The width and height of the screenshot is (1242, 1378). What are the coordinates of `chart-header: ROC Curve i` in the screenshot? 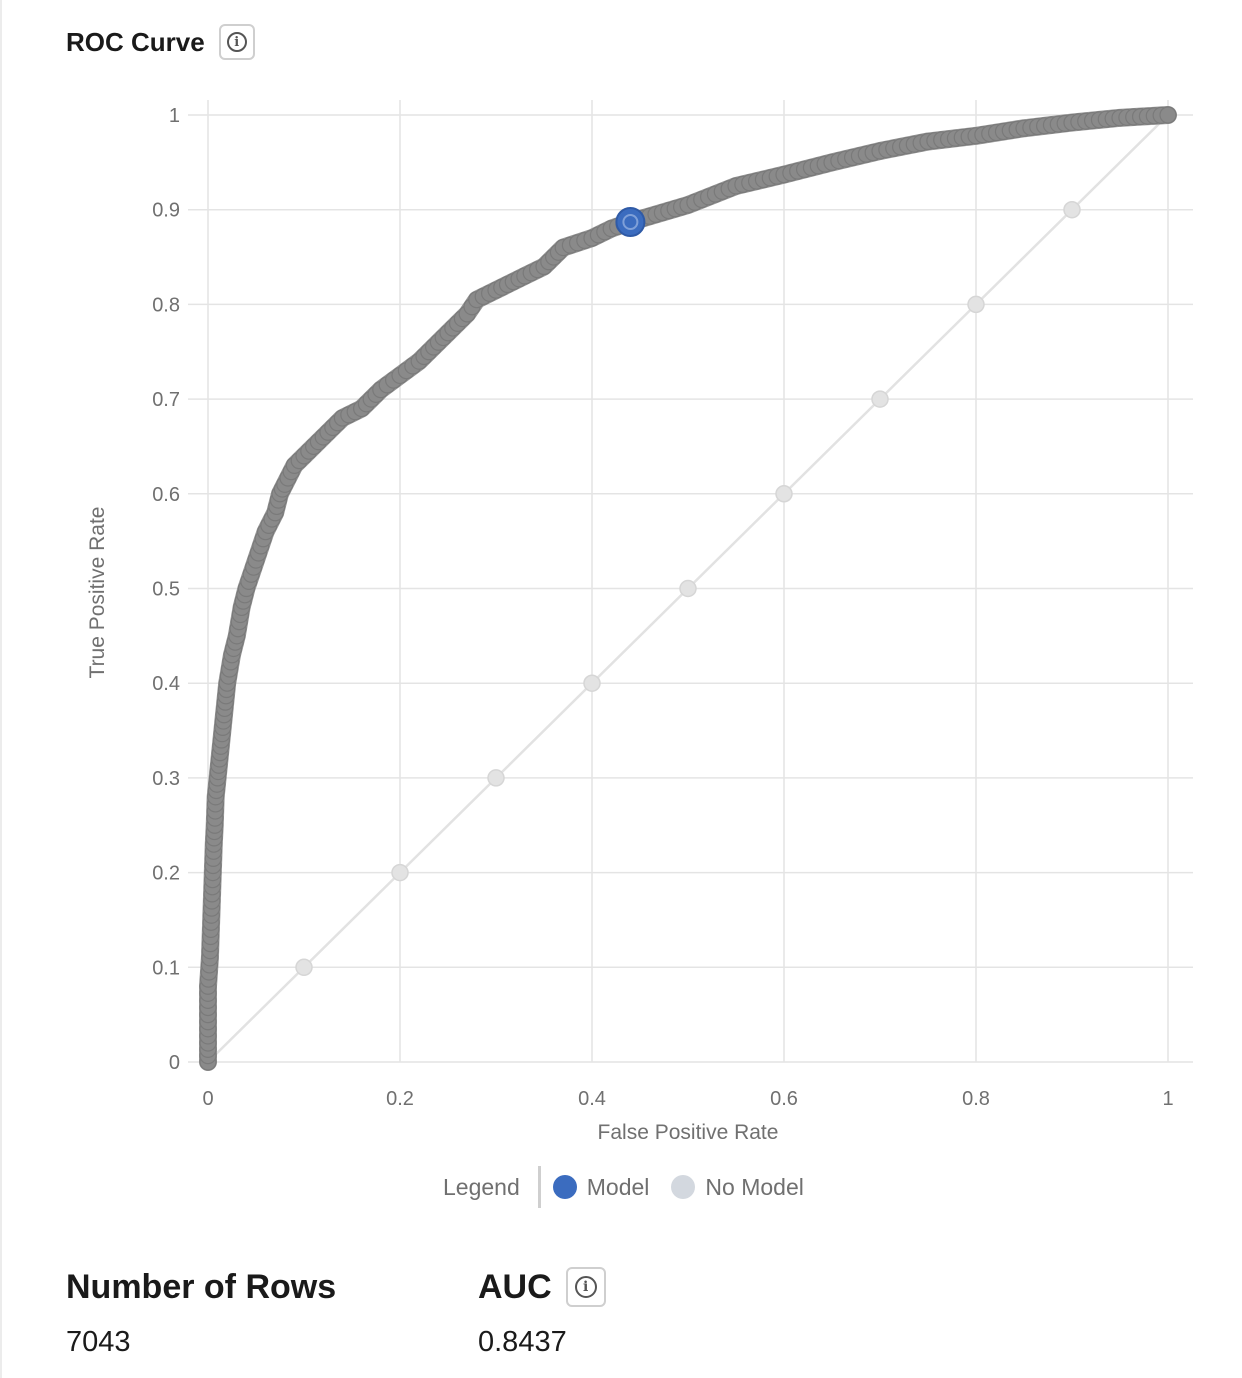 It's located at (160, 42).